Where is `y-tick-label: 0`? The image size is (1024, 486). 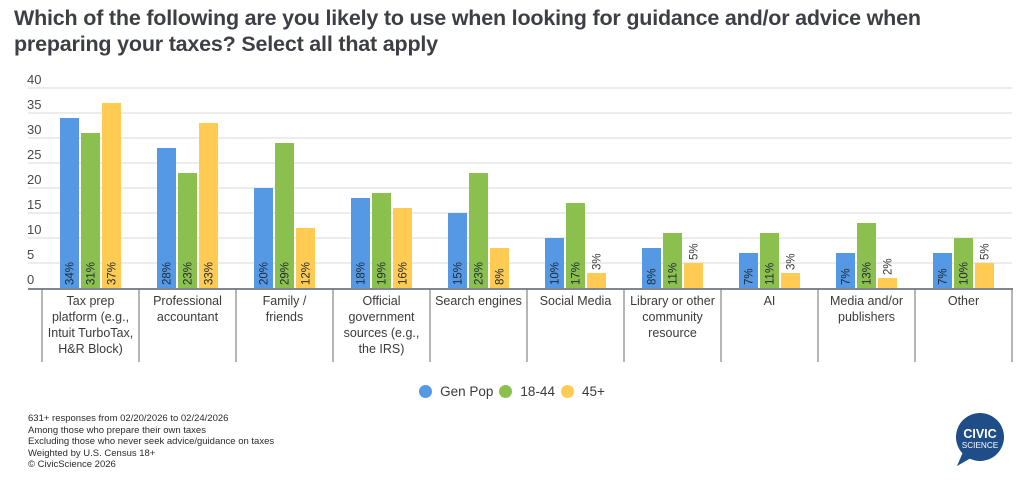
y-tick-label: 0 is located at coordinates (30, 279).